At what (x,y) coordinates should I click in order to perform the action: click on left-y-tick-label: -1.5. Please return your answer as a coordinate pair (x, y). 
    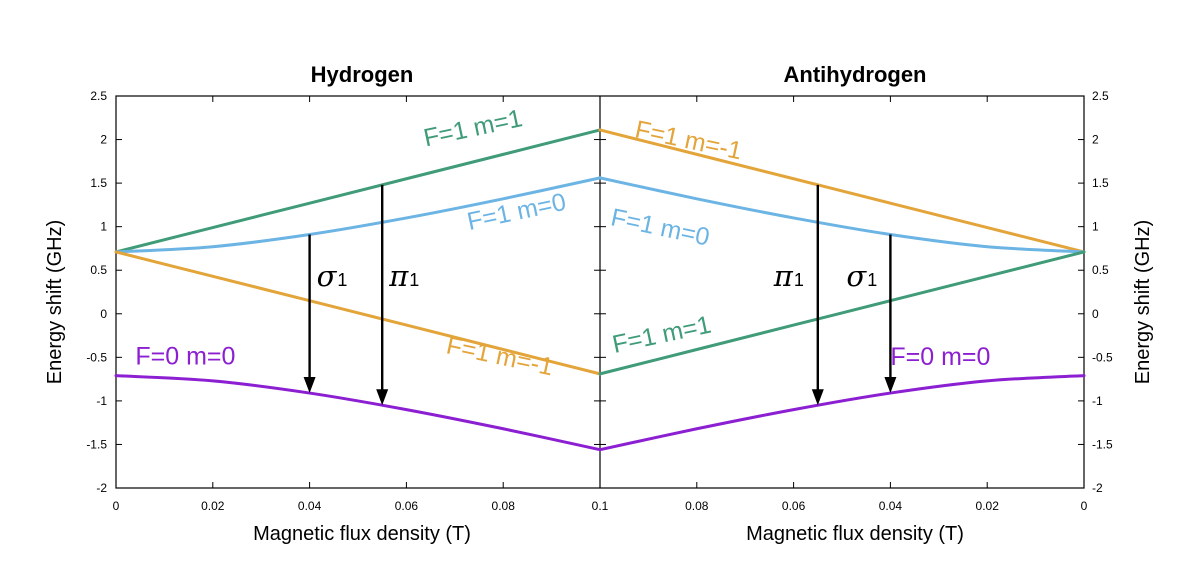
    Looking at the image, I should click on (96, 444).